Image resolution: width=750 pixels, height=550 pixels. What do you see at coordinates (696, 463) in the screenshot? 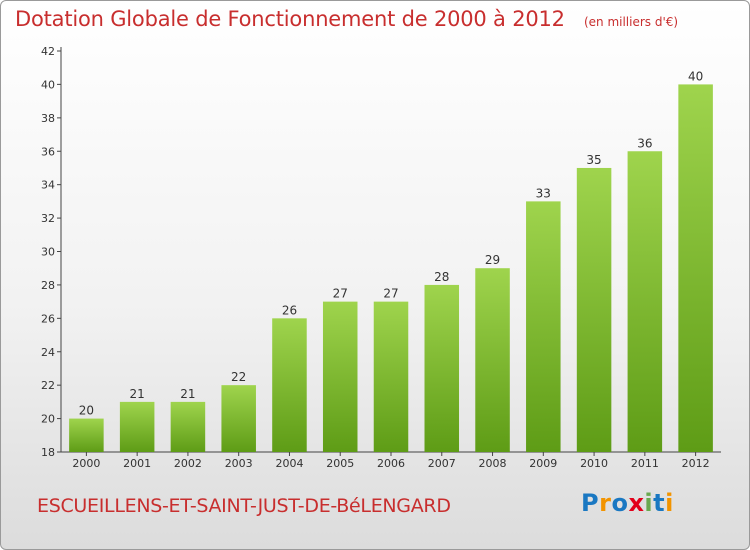
I see `x-tick-label: 2012` at bounding box center [696, 463].